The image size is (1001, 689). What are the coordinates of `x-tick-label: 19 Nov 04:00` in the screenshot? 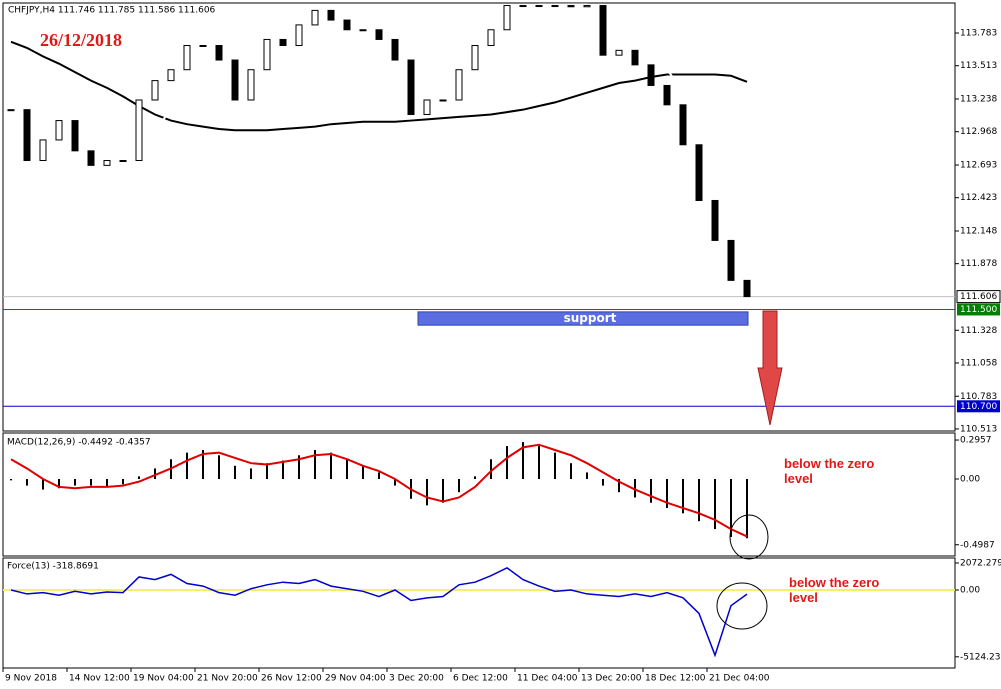 It's located at (163, 679).